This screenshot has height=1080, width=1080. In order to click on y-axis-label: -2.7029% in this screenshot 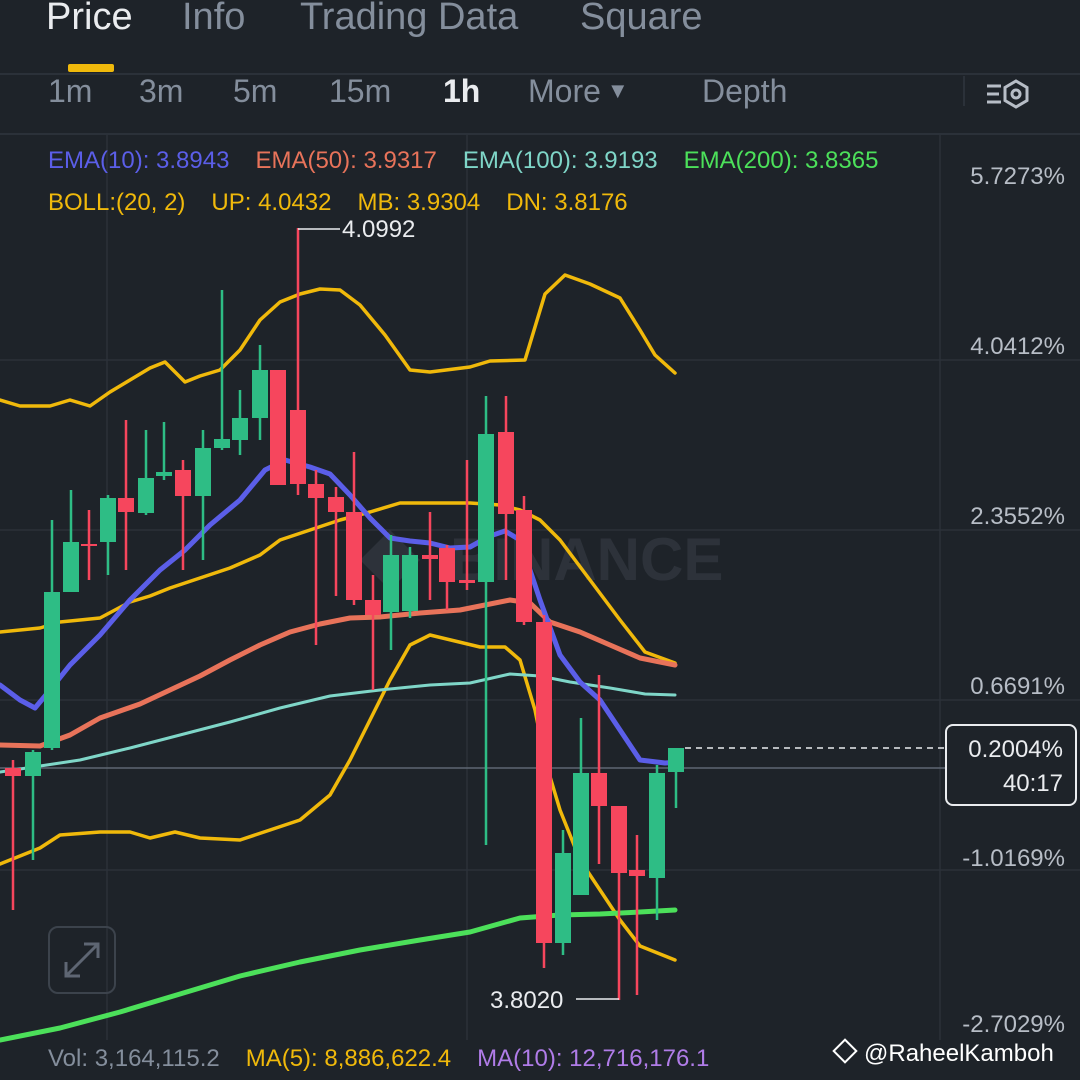, I will do `click(1013, 1024)`.